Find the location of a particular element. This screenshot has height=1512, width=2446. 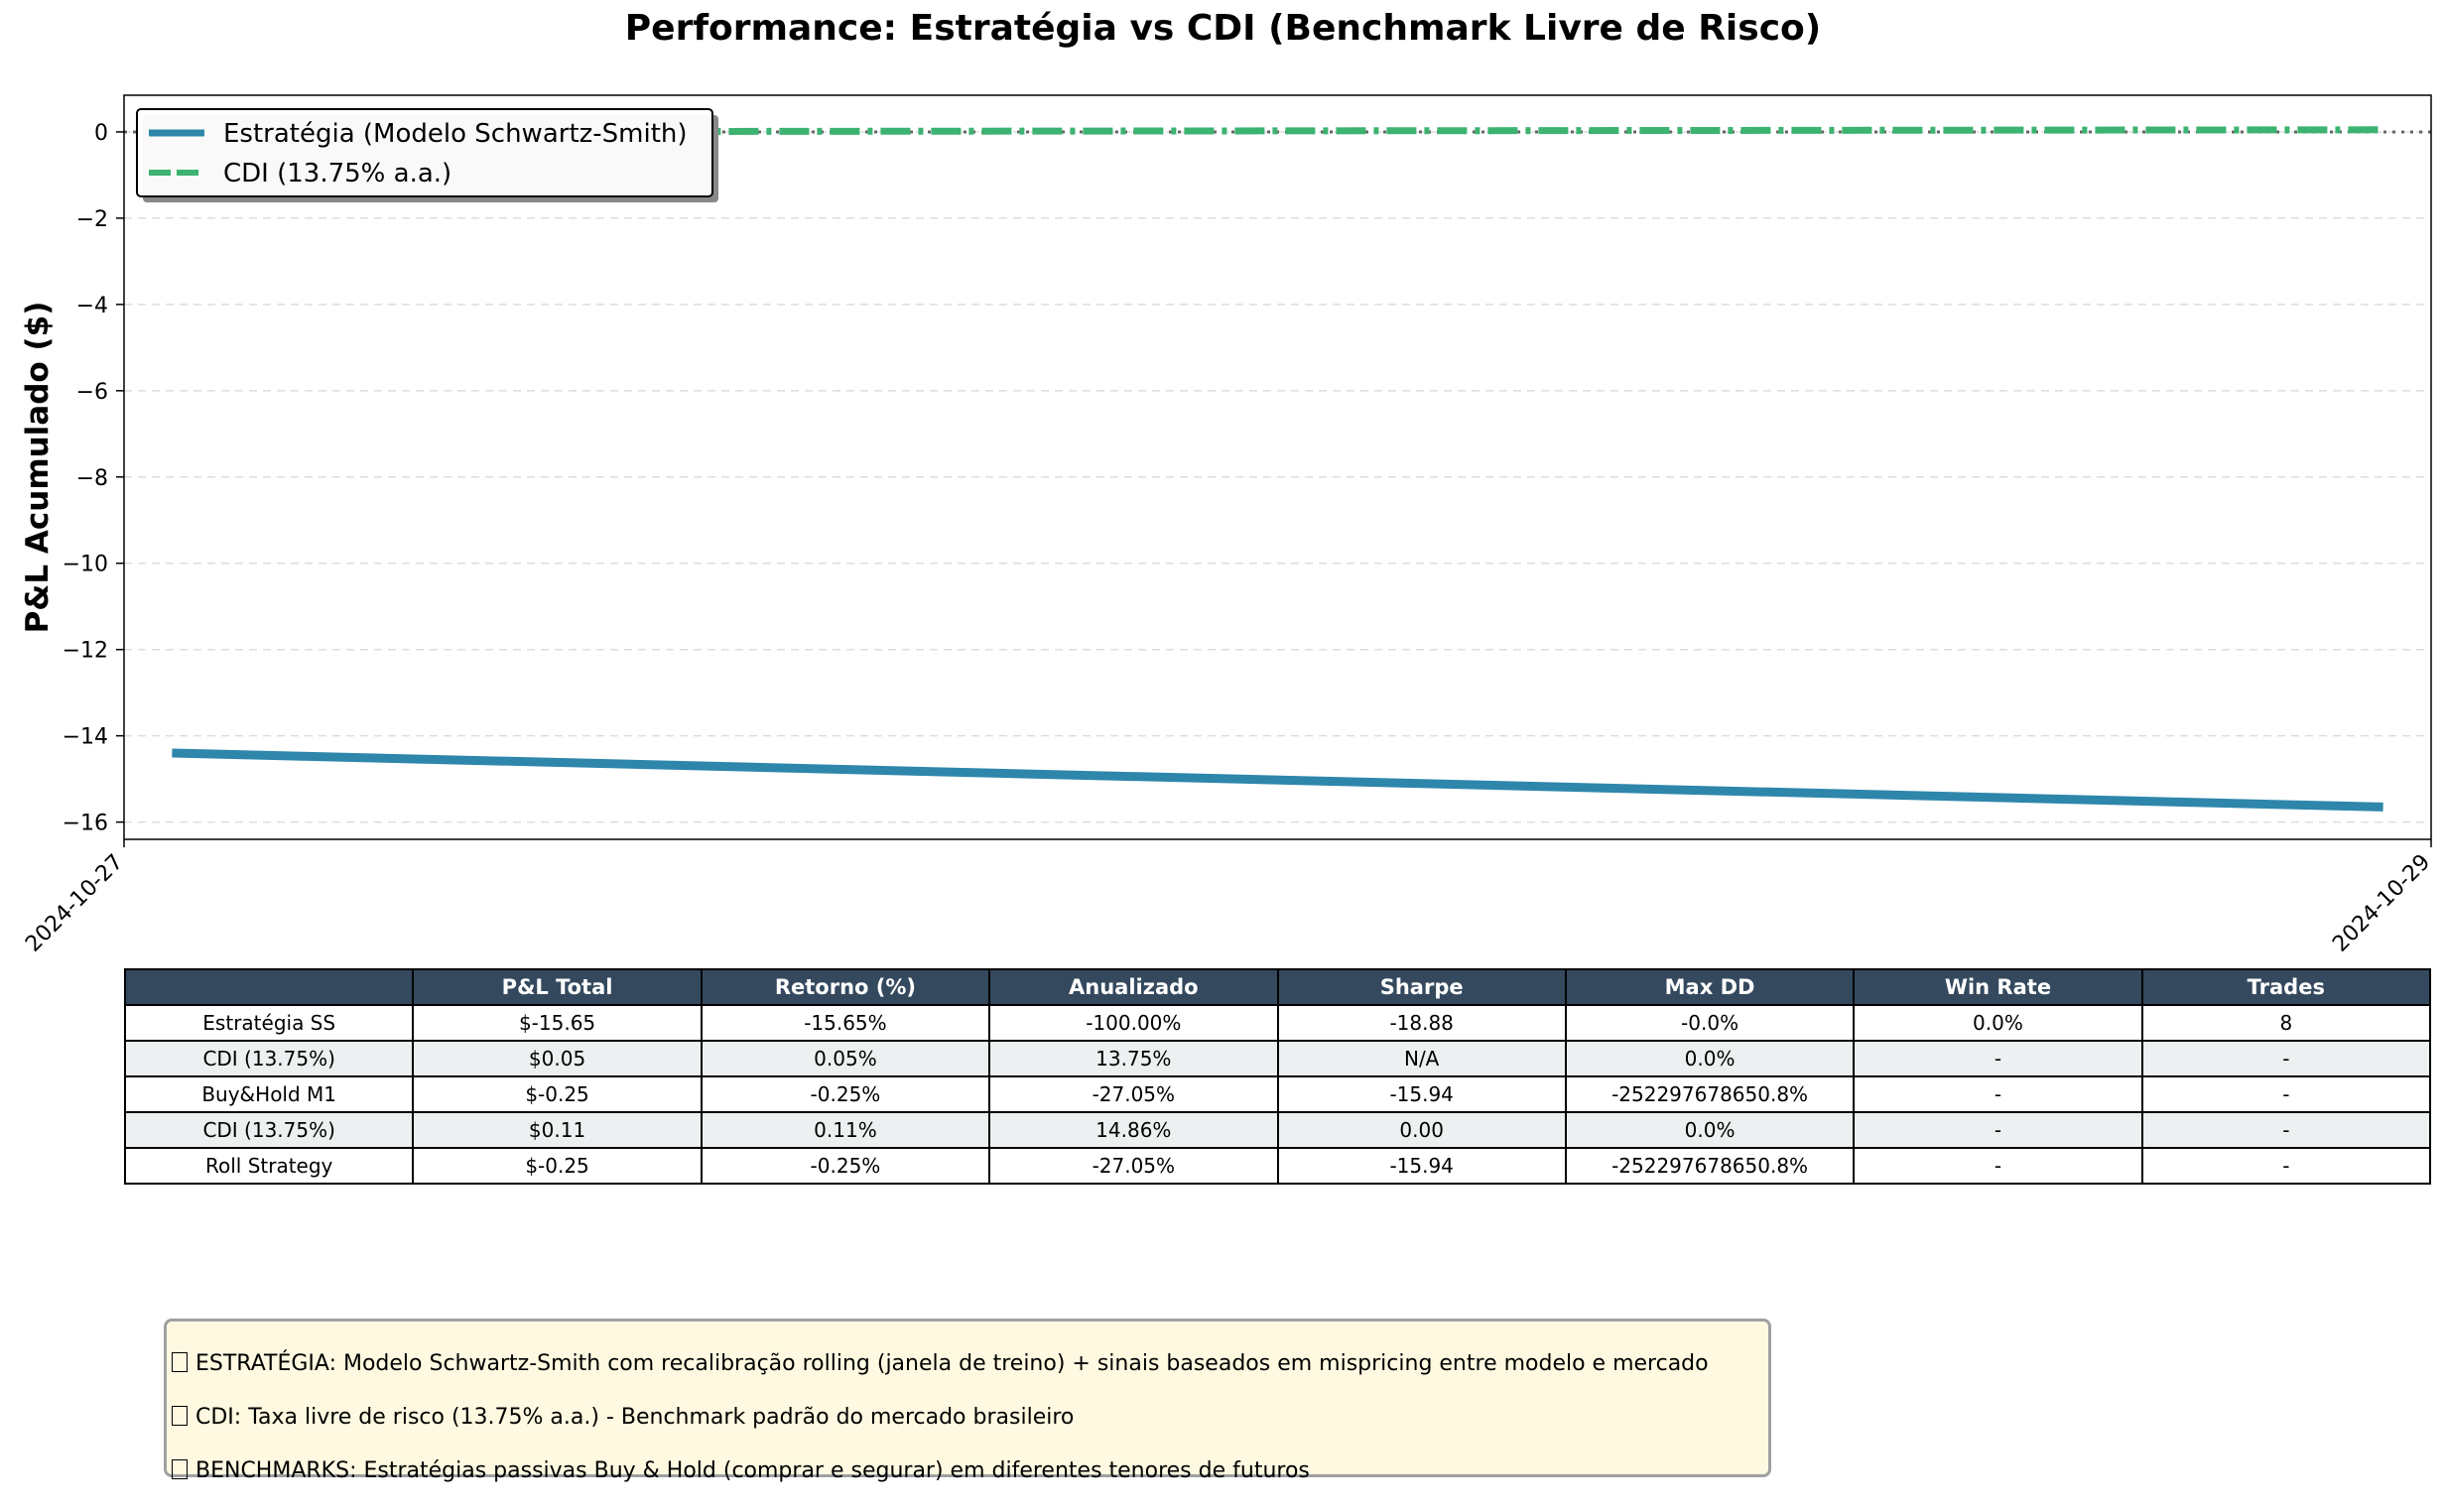

legend-box is located at coordinates (424, 152).